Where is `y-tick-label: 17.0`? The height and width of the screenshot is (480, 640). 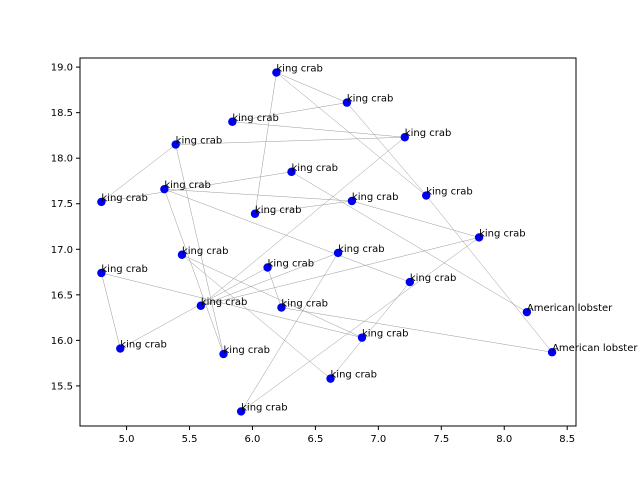
y-tick-label: 17.0 is located at coordinates (62, 250).